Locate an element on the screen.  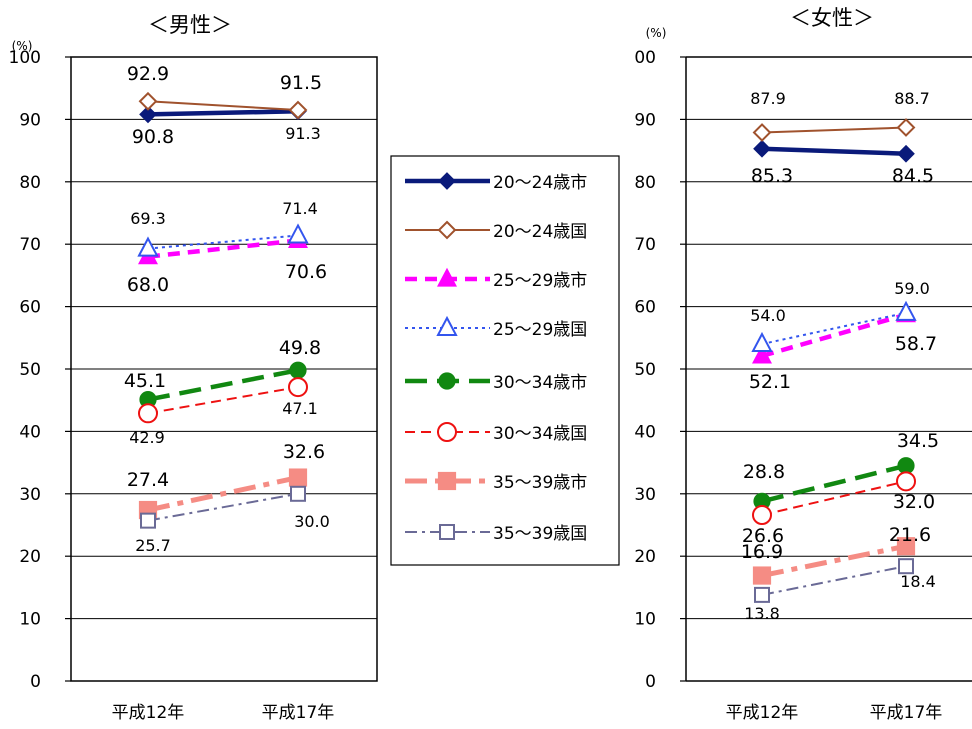
data-label: 28.8 is located at coordinates (764, 472).